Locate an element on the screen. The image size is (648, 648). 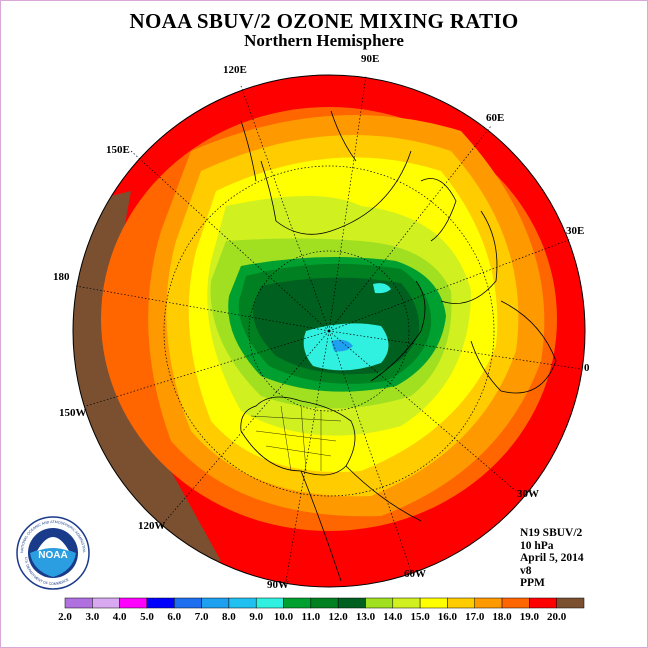
colorbar-tick-label: 10.0 is located at coordinates (284, 617).